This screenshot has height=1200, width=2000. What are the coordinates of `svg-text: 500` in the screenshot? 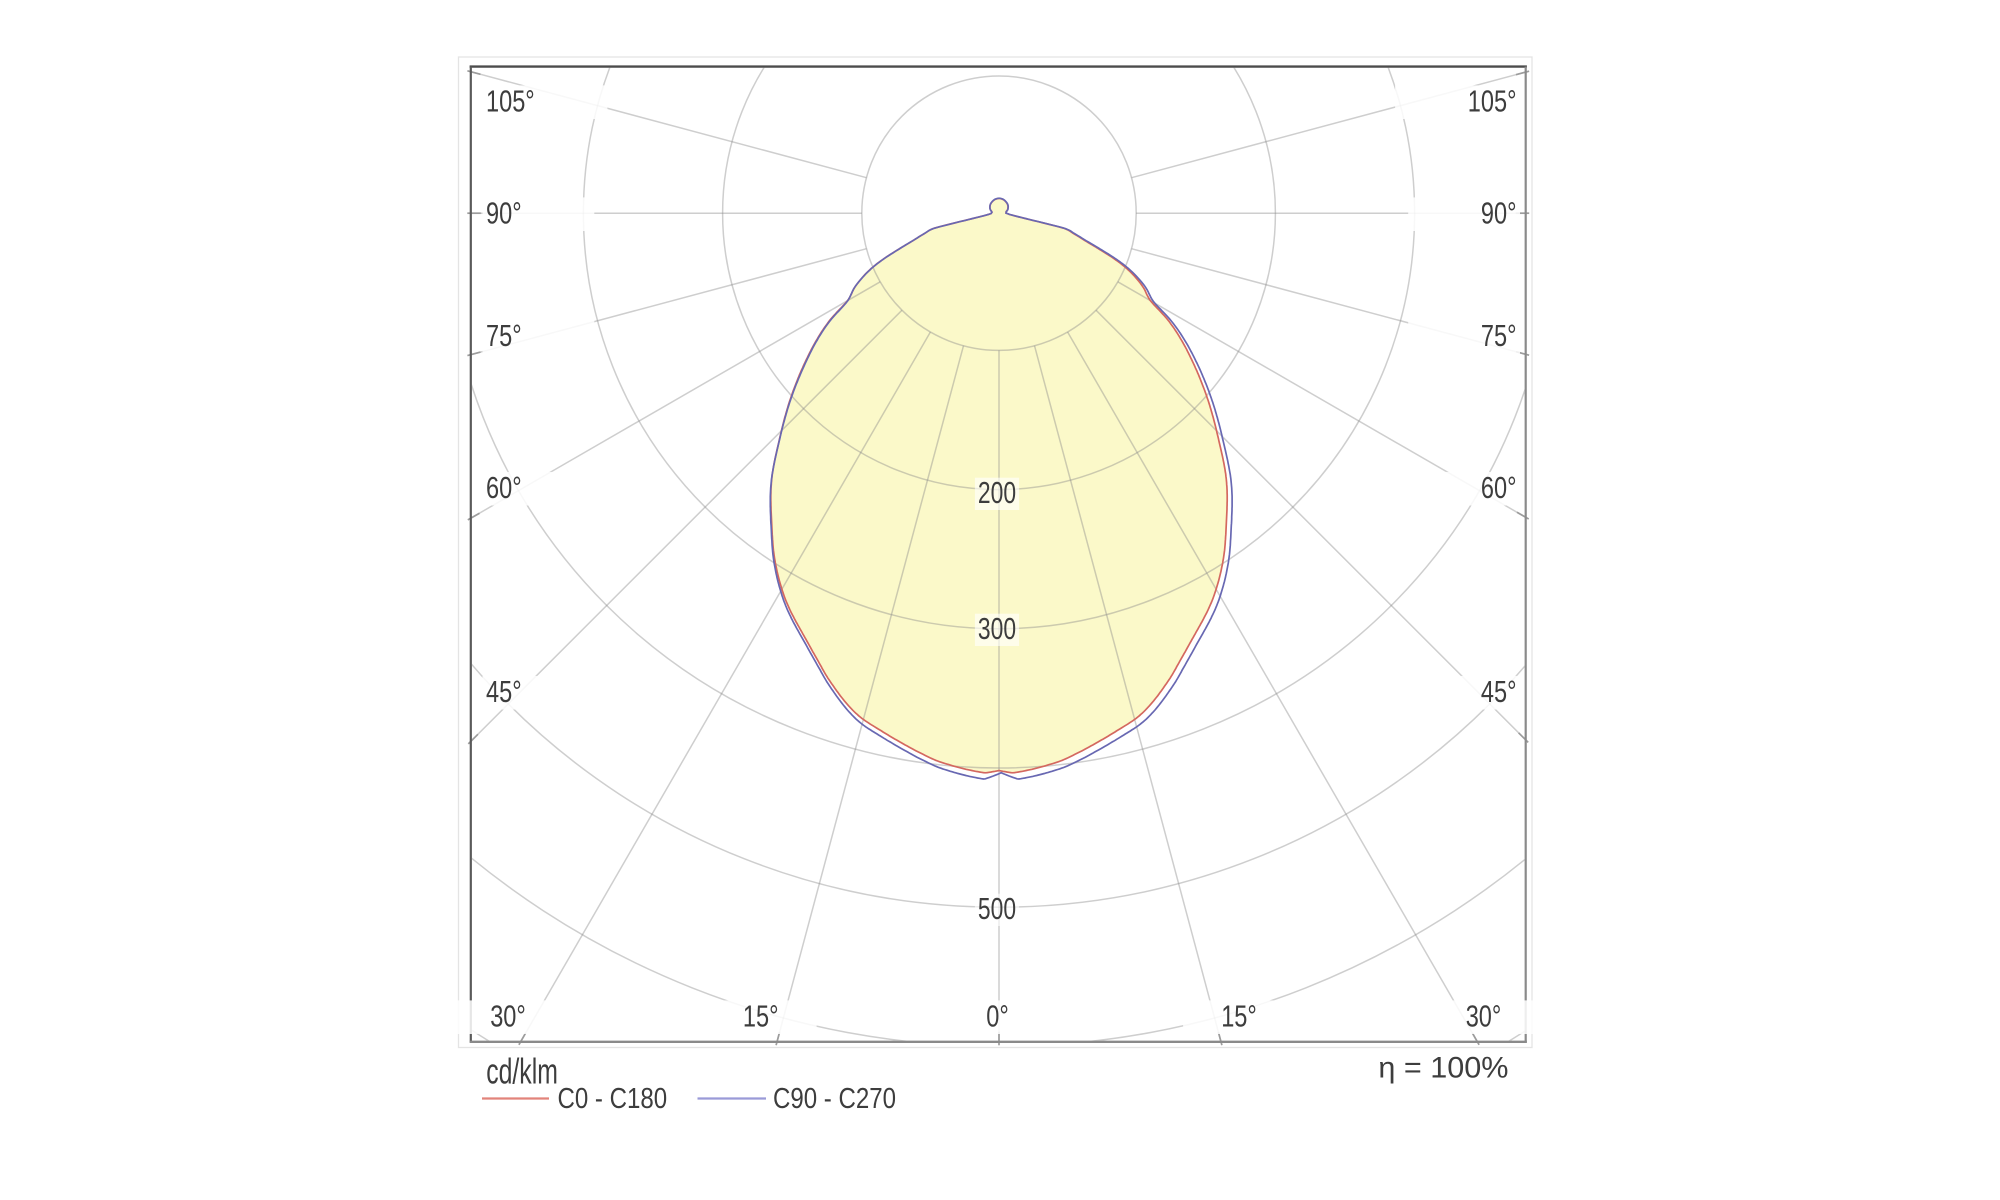 It's located at (997, 909).